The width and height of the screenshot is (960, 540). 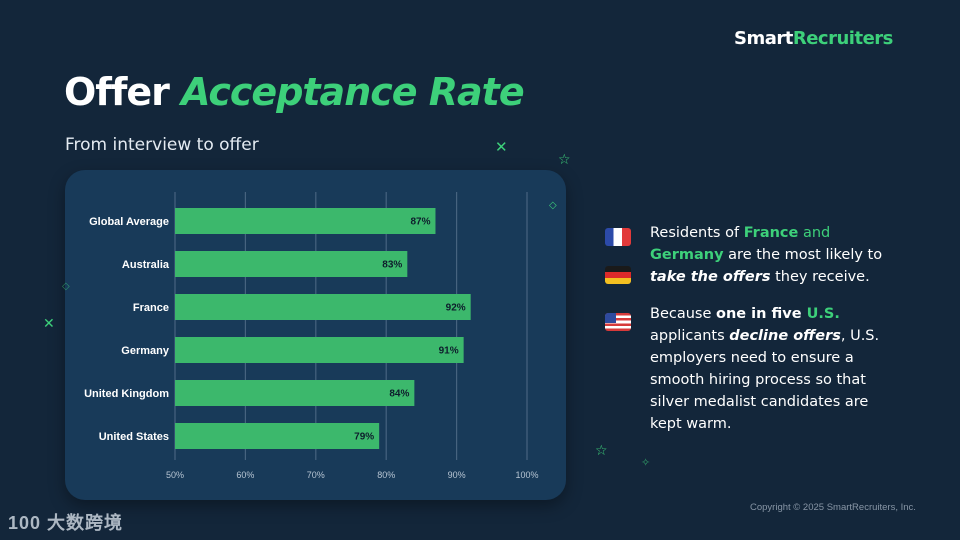 What do you see at coordinates (843, 38) in the screenshot?
I see `brand-logo-part2: Recruiters` at bounding box center [843, 38].